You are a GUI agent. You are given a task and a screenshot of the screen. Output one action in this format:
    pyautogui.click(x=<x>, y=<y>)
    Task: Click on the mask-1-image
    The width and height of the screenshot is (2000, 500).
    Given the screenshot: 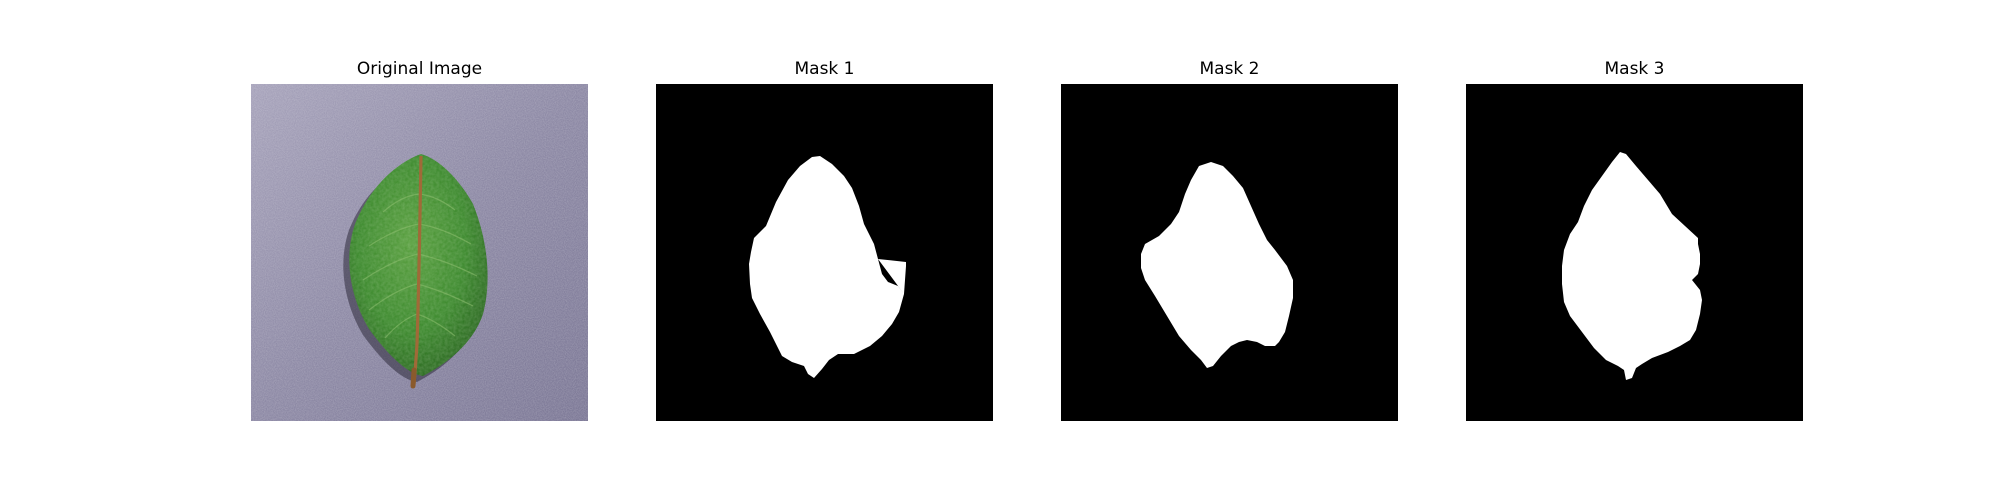 What is the action you would take?
    pyautogui.click(x=824, y=252)
    